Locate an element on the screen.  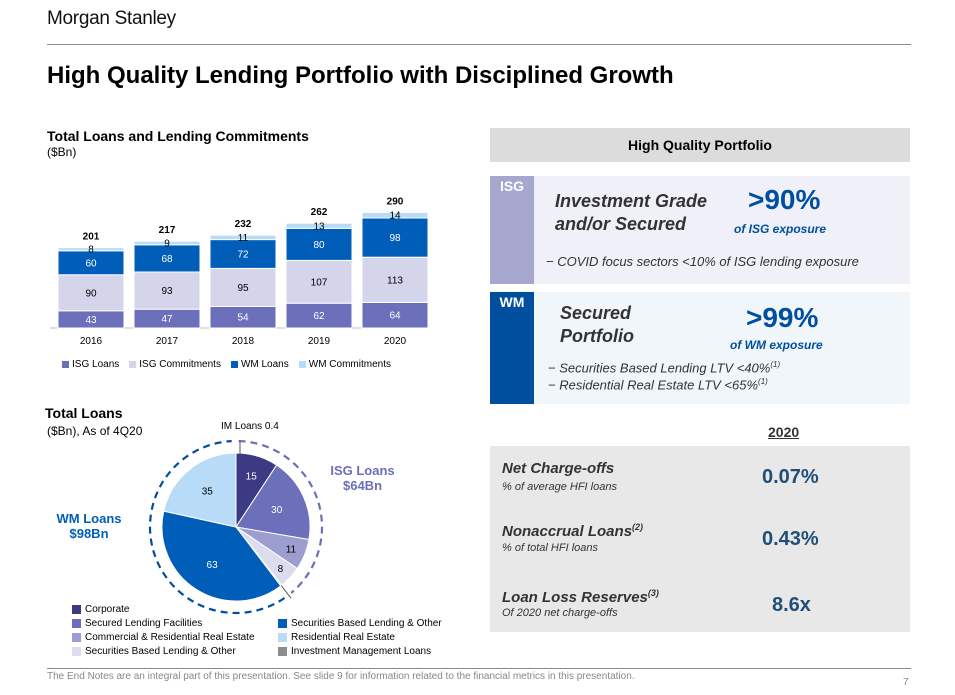
bar-segment-label: 93 is located at coordinates (167, 291).